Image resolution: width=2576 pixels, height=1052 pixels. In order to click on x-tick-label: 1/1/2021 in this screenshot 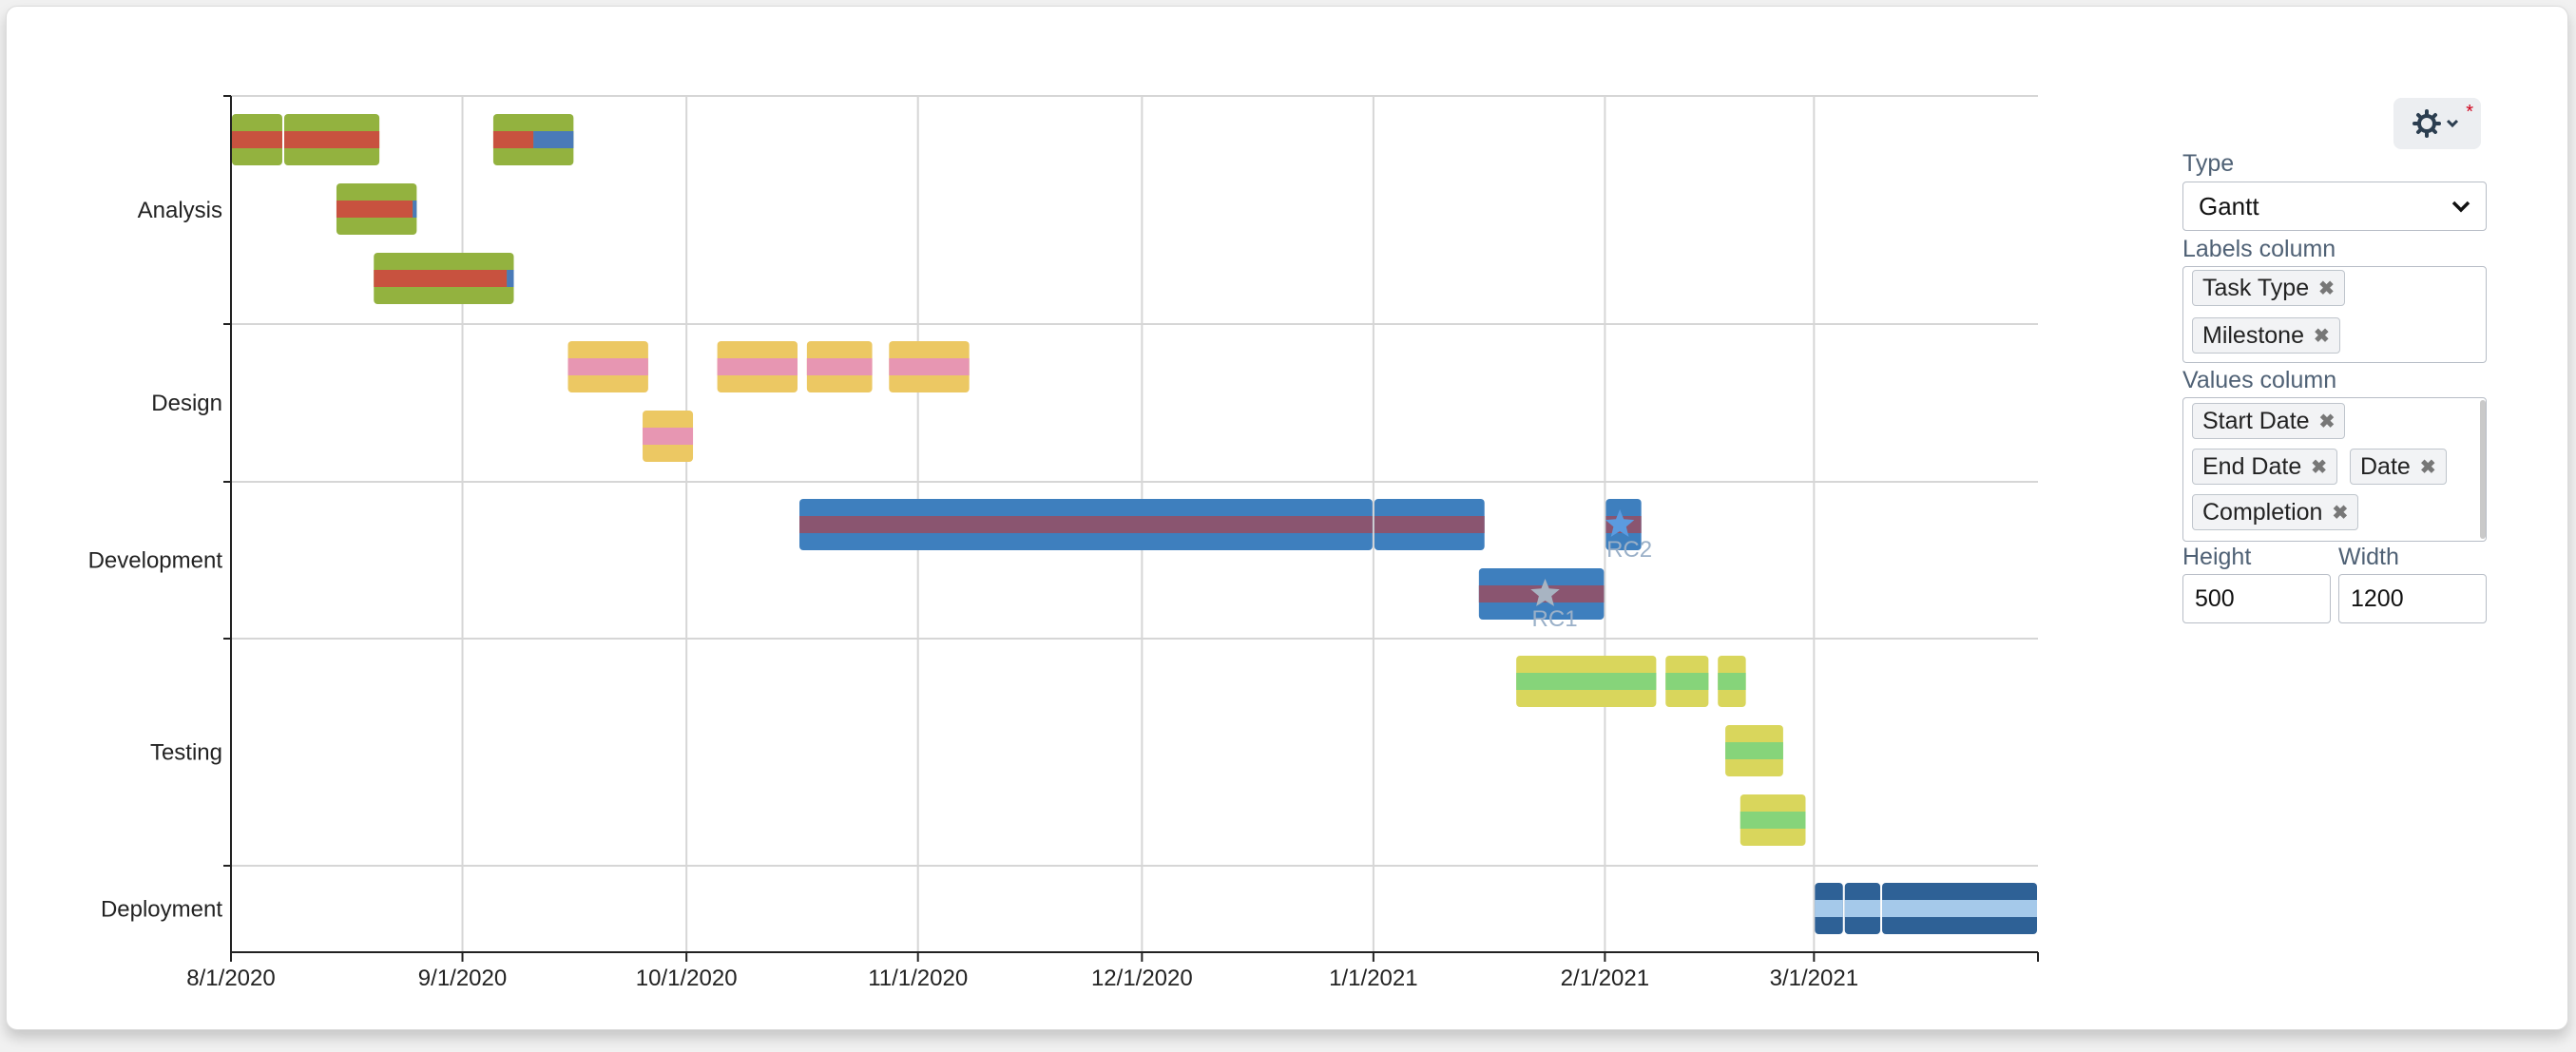, I will do `click(1373, 979)`.